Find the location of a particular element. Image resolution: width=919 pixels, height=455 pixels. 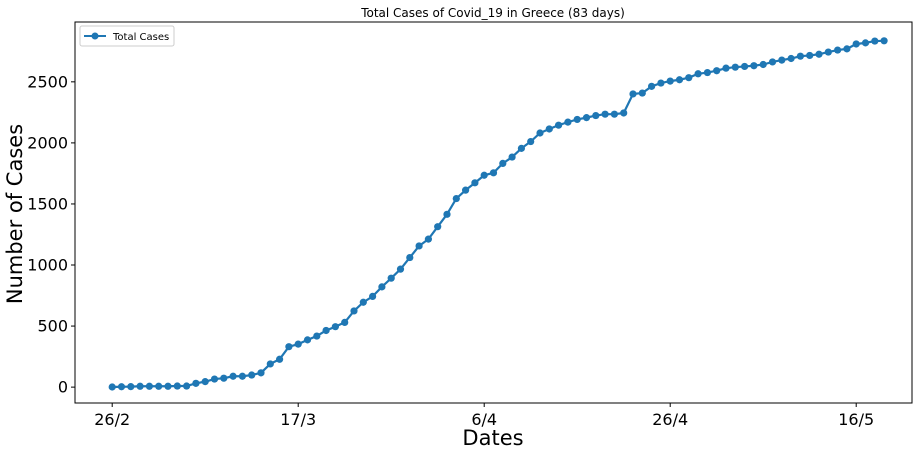

y-tick-label: 0 is located at coordinates (63, 387).